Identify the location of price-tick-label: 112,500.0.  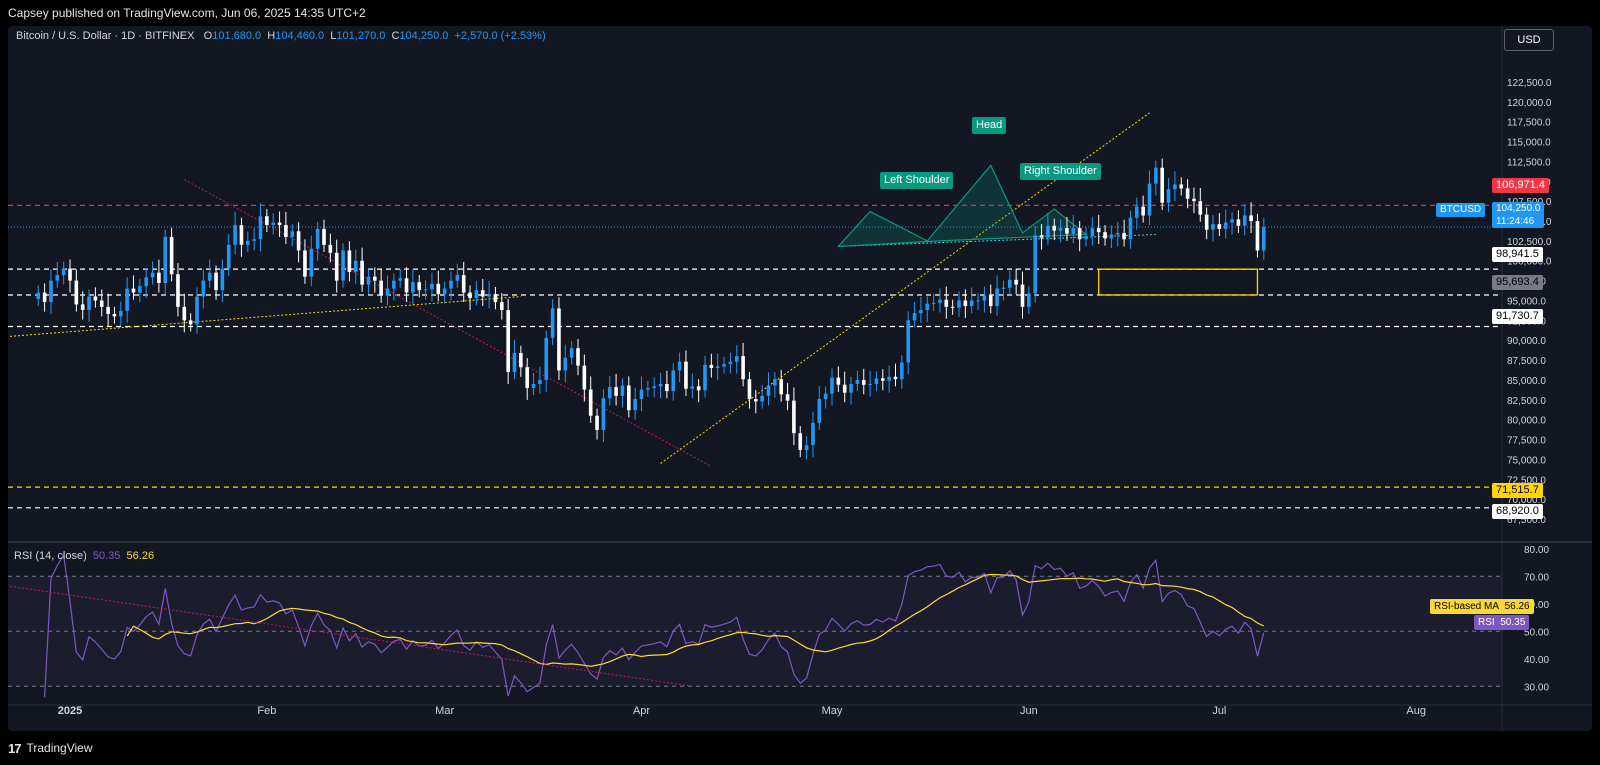
(1529, 162).